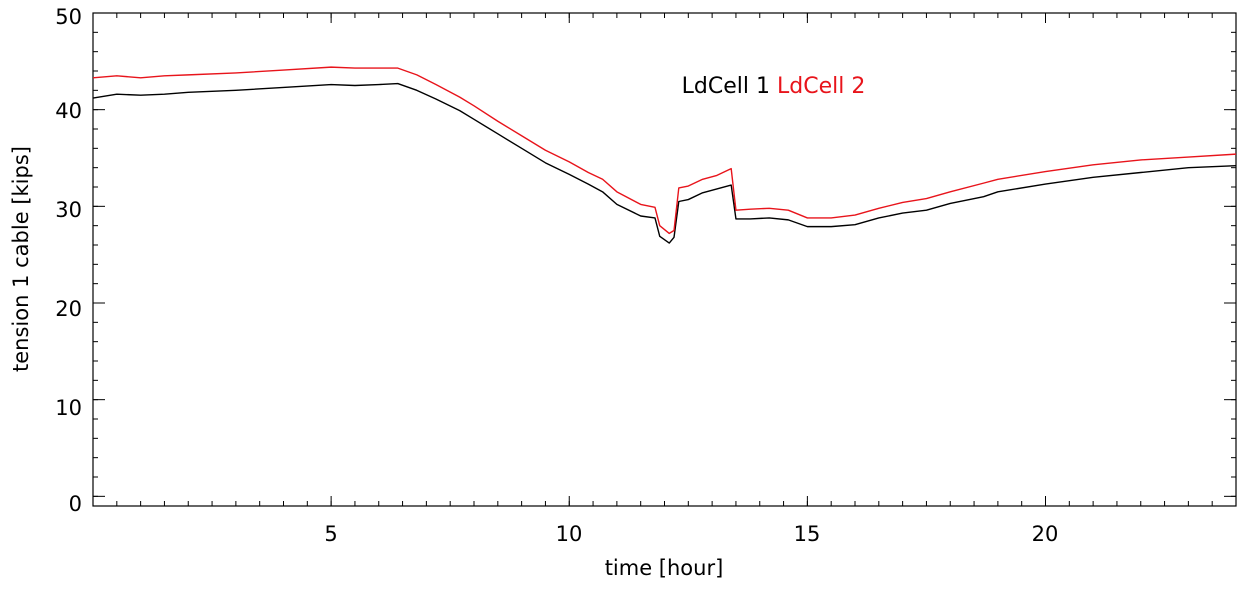 The height and width of the screenshot is (589, 1247). What do you see at coordinates (774, 86) in the screenshot?
I see `legend: LdCell 1 LdCell 2` at bounding box center [774, 86].